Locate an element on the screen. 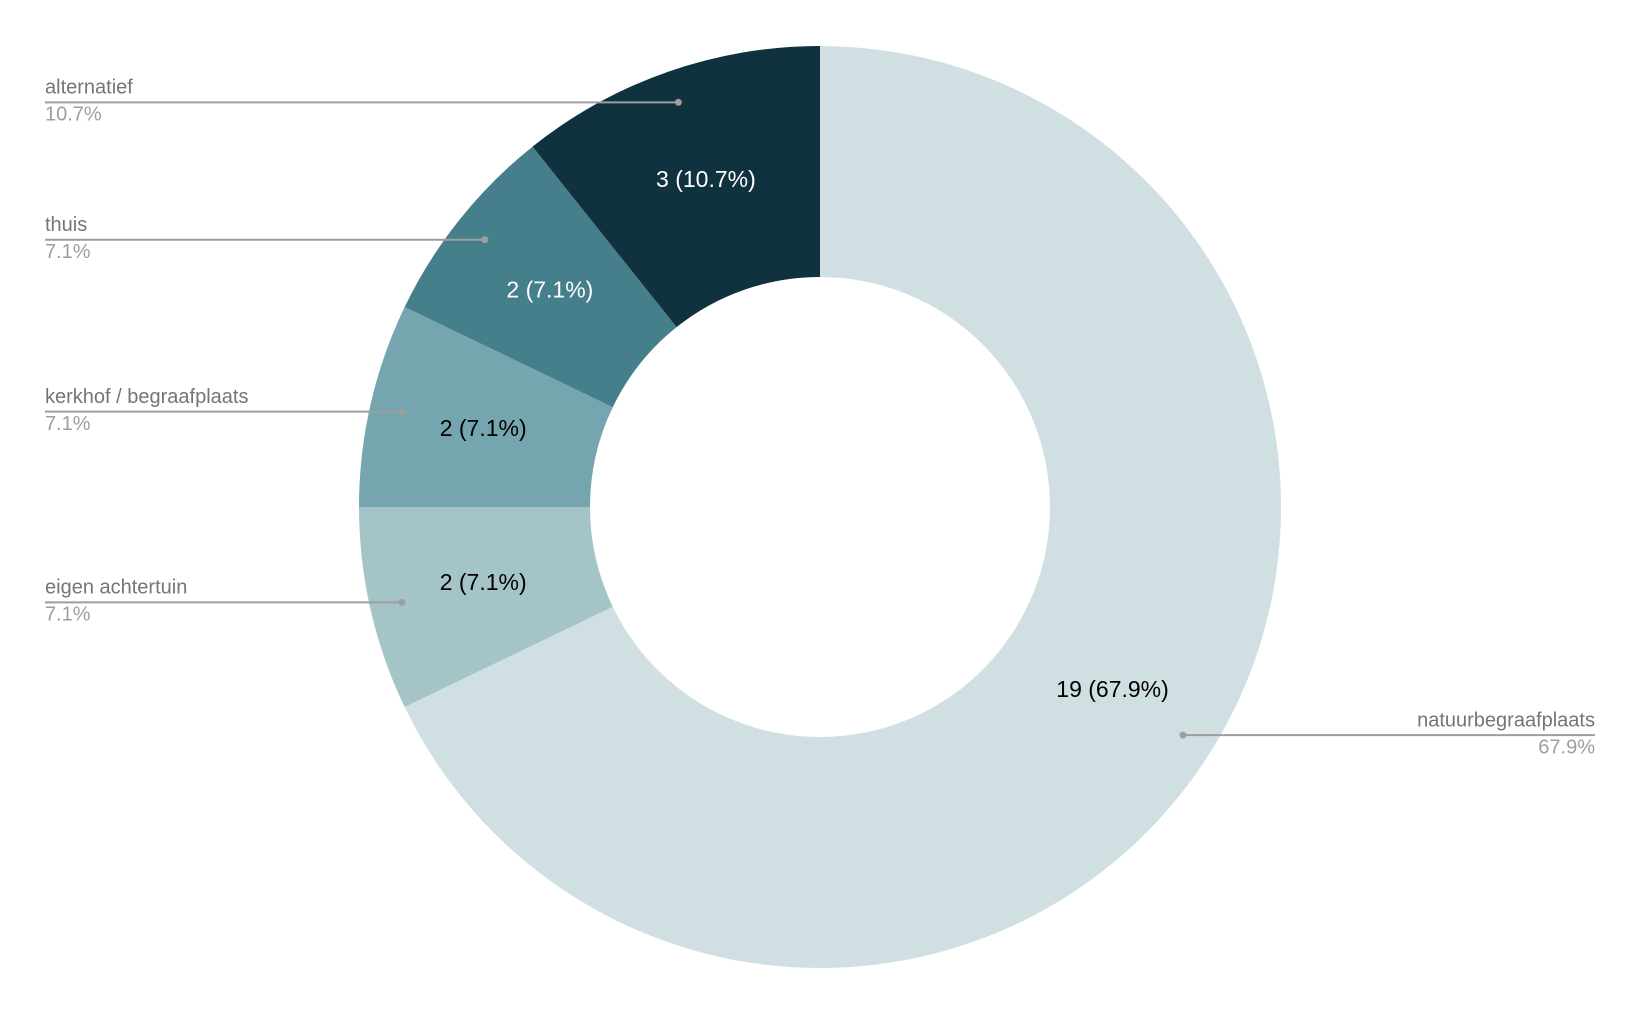 The height and width of the screenshot is (1012, 1634). outer-label-name: kerkhof / begraafplaats is located at coordinates (146, 397).